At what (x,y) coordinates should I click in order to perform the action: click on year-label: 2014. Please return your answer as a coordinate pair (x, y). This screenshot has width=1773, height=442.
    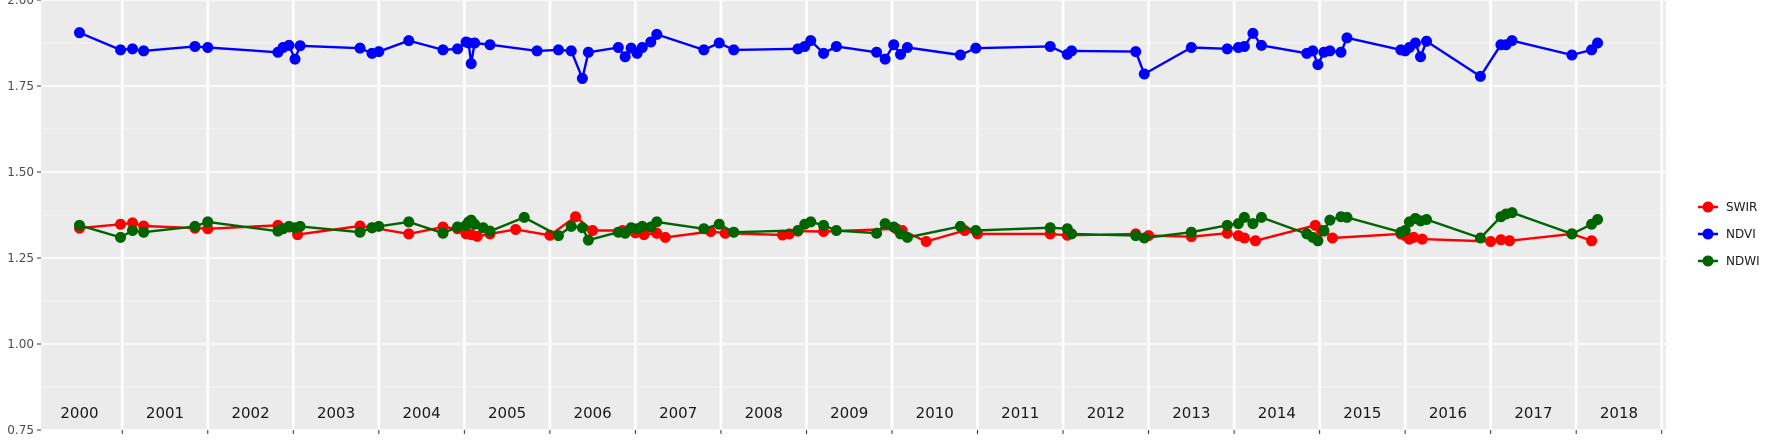
    Looking at the image, I should click on (1277, 413).